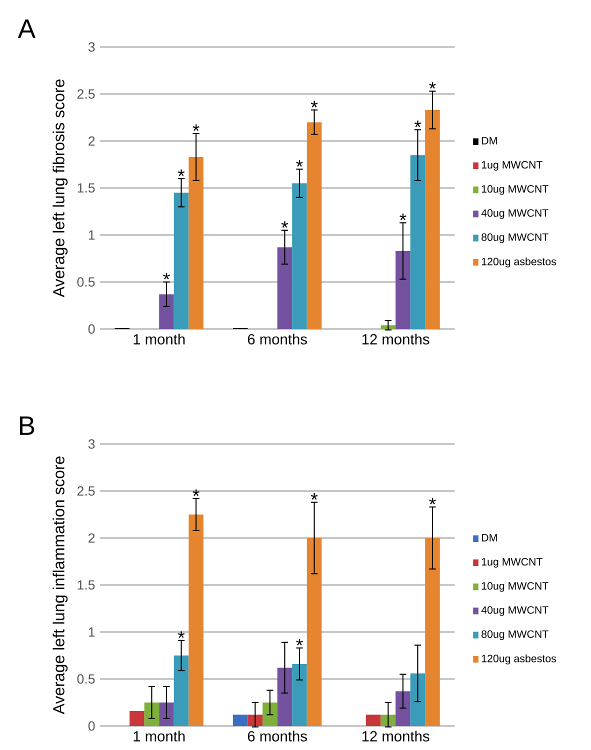 The width and height of the screenshot is (591, 750). Describe the element at coordinates (27, 425) in the screenshot. I see `chart-title: B` at that location.